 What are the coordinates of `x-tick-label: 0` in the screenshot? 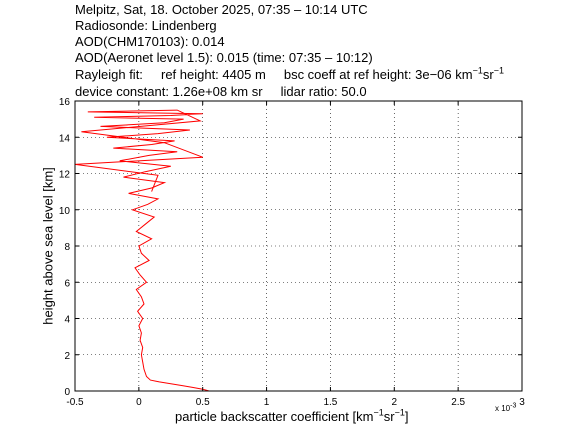 It's located at (139, 402).